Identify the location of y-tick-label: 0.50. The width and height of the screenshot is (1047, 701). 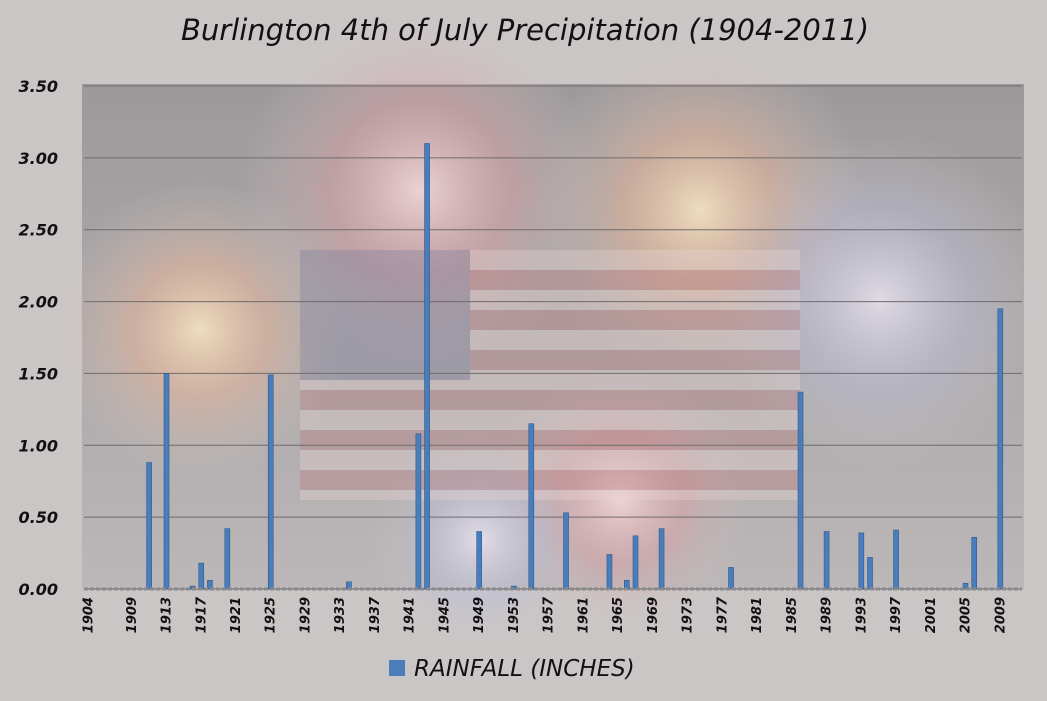
(38, 517).